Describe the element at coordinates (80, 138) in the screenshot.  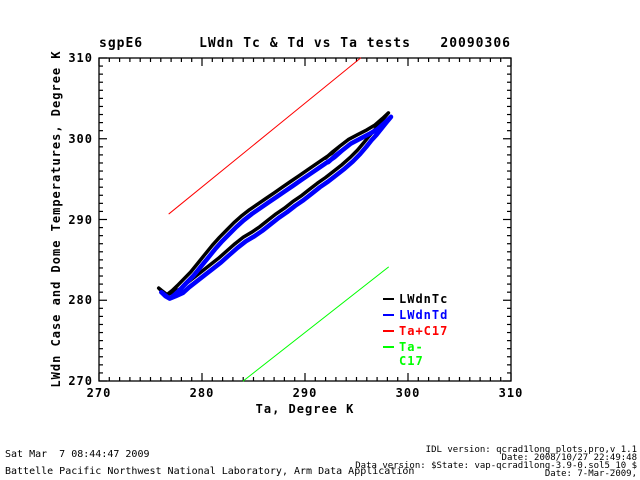
I see `y-tick-label: 300` at that location.